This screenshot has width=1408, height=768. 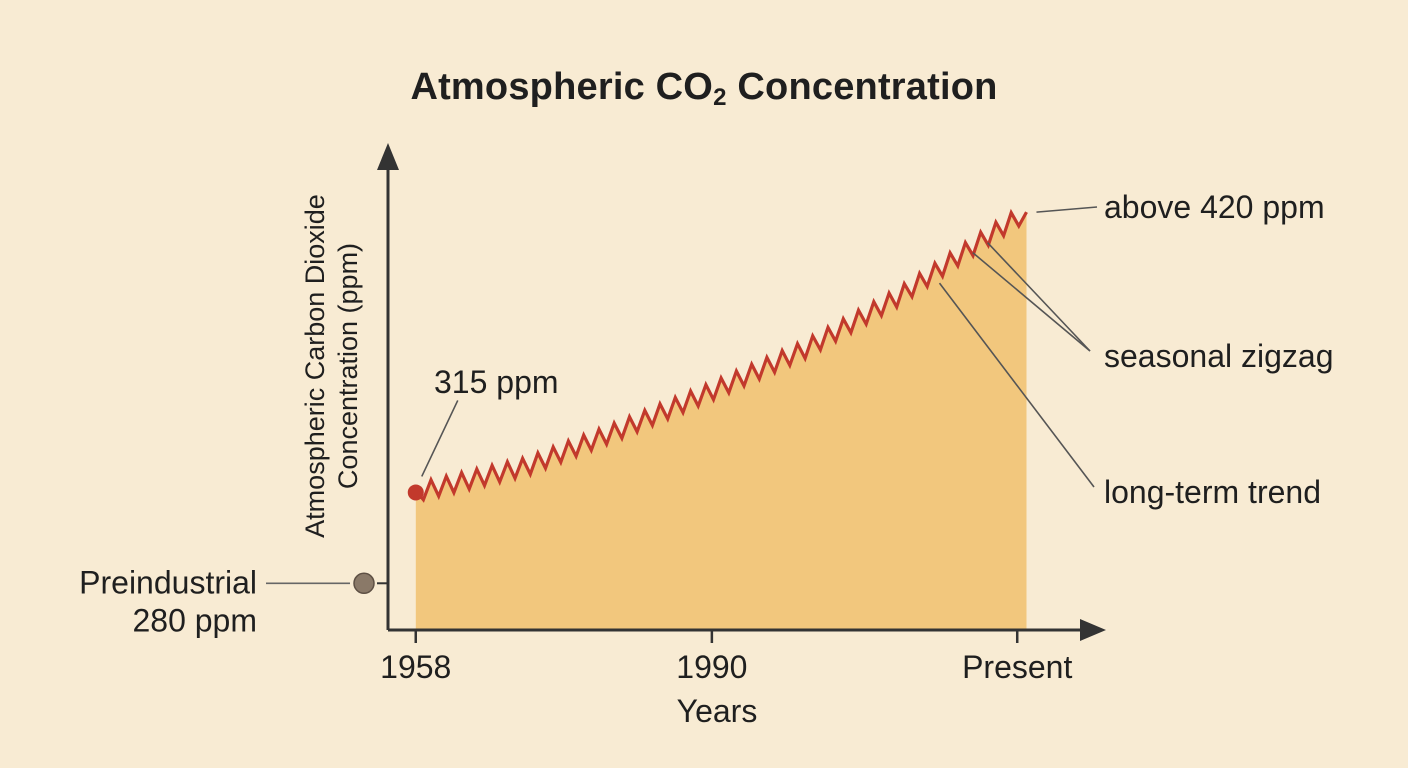 What do you see at coordinates (1017, 667) in the screenshot?
I see `x-tick-label-present: Present` at bounding box center [1017, 667].